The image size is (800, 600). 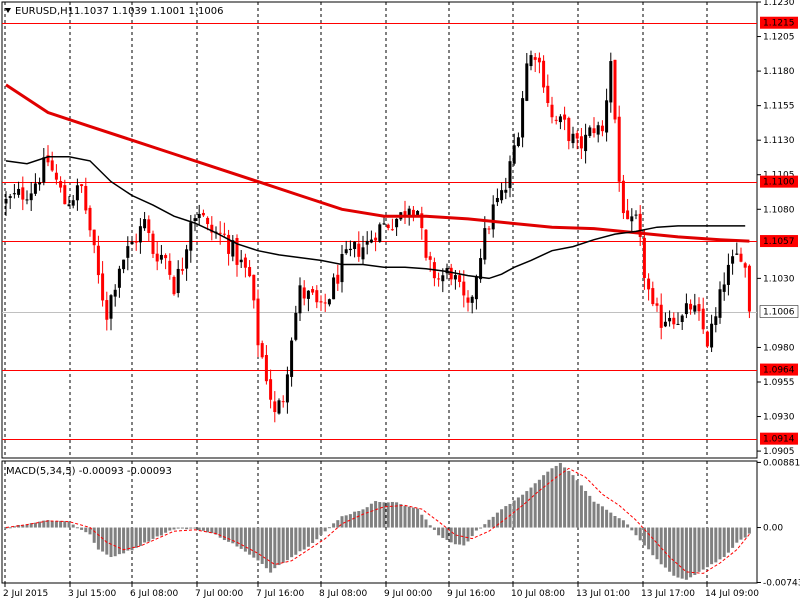 What do you see at coordinates (732, 594) in the screenshot?
I see `x-tick-label: 14 Jul 09:00` at bounding box center [732, 594].